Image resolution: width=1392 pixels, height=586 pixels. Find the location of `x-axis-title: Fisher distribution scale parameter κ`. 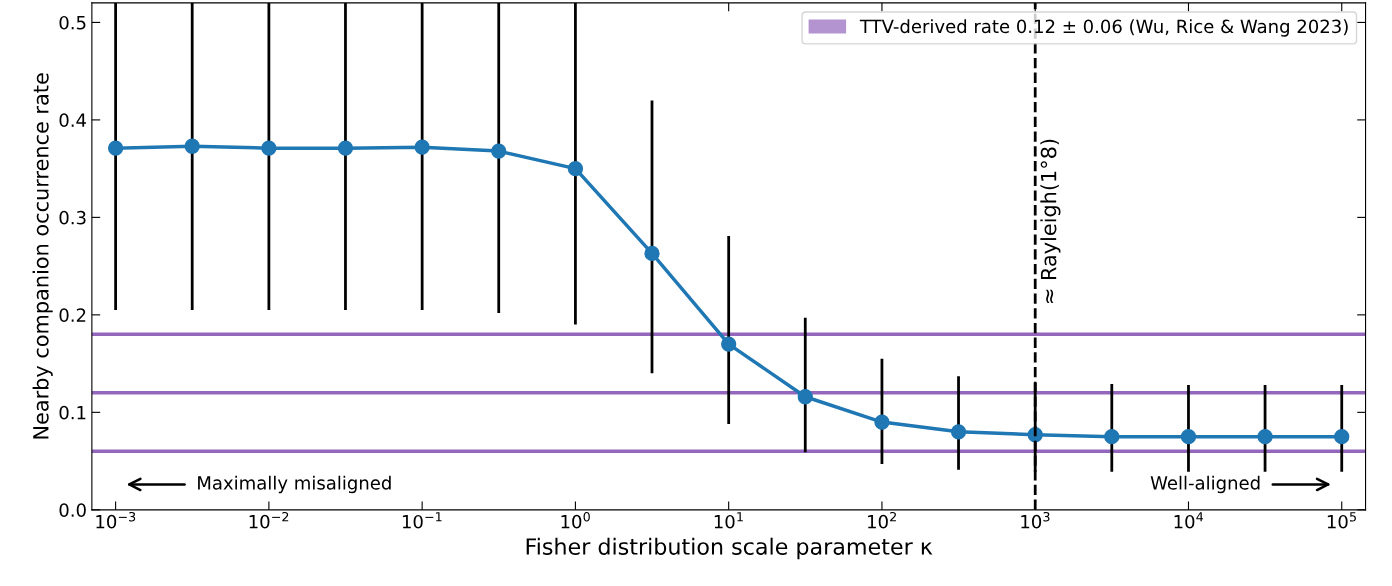

x-axis-title: Fisher distribution scale parameter κ is located at coordinates (729, 548).